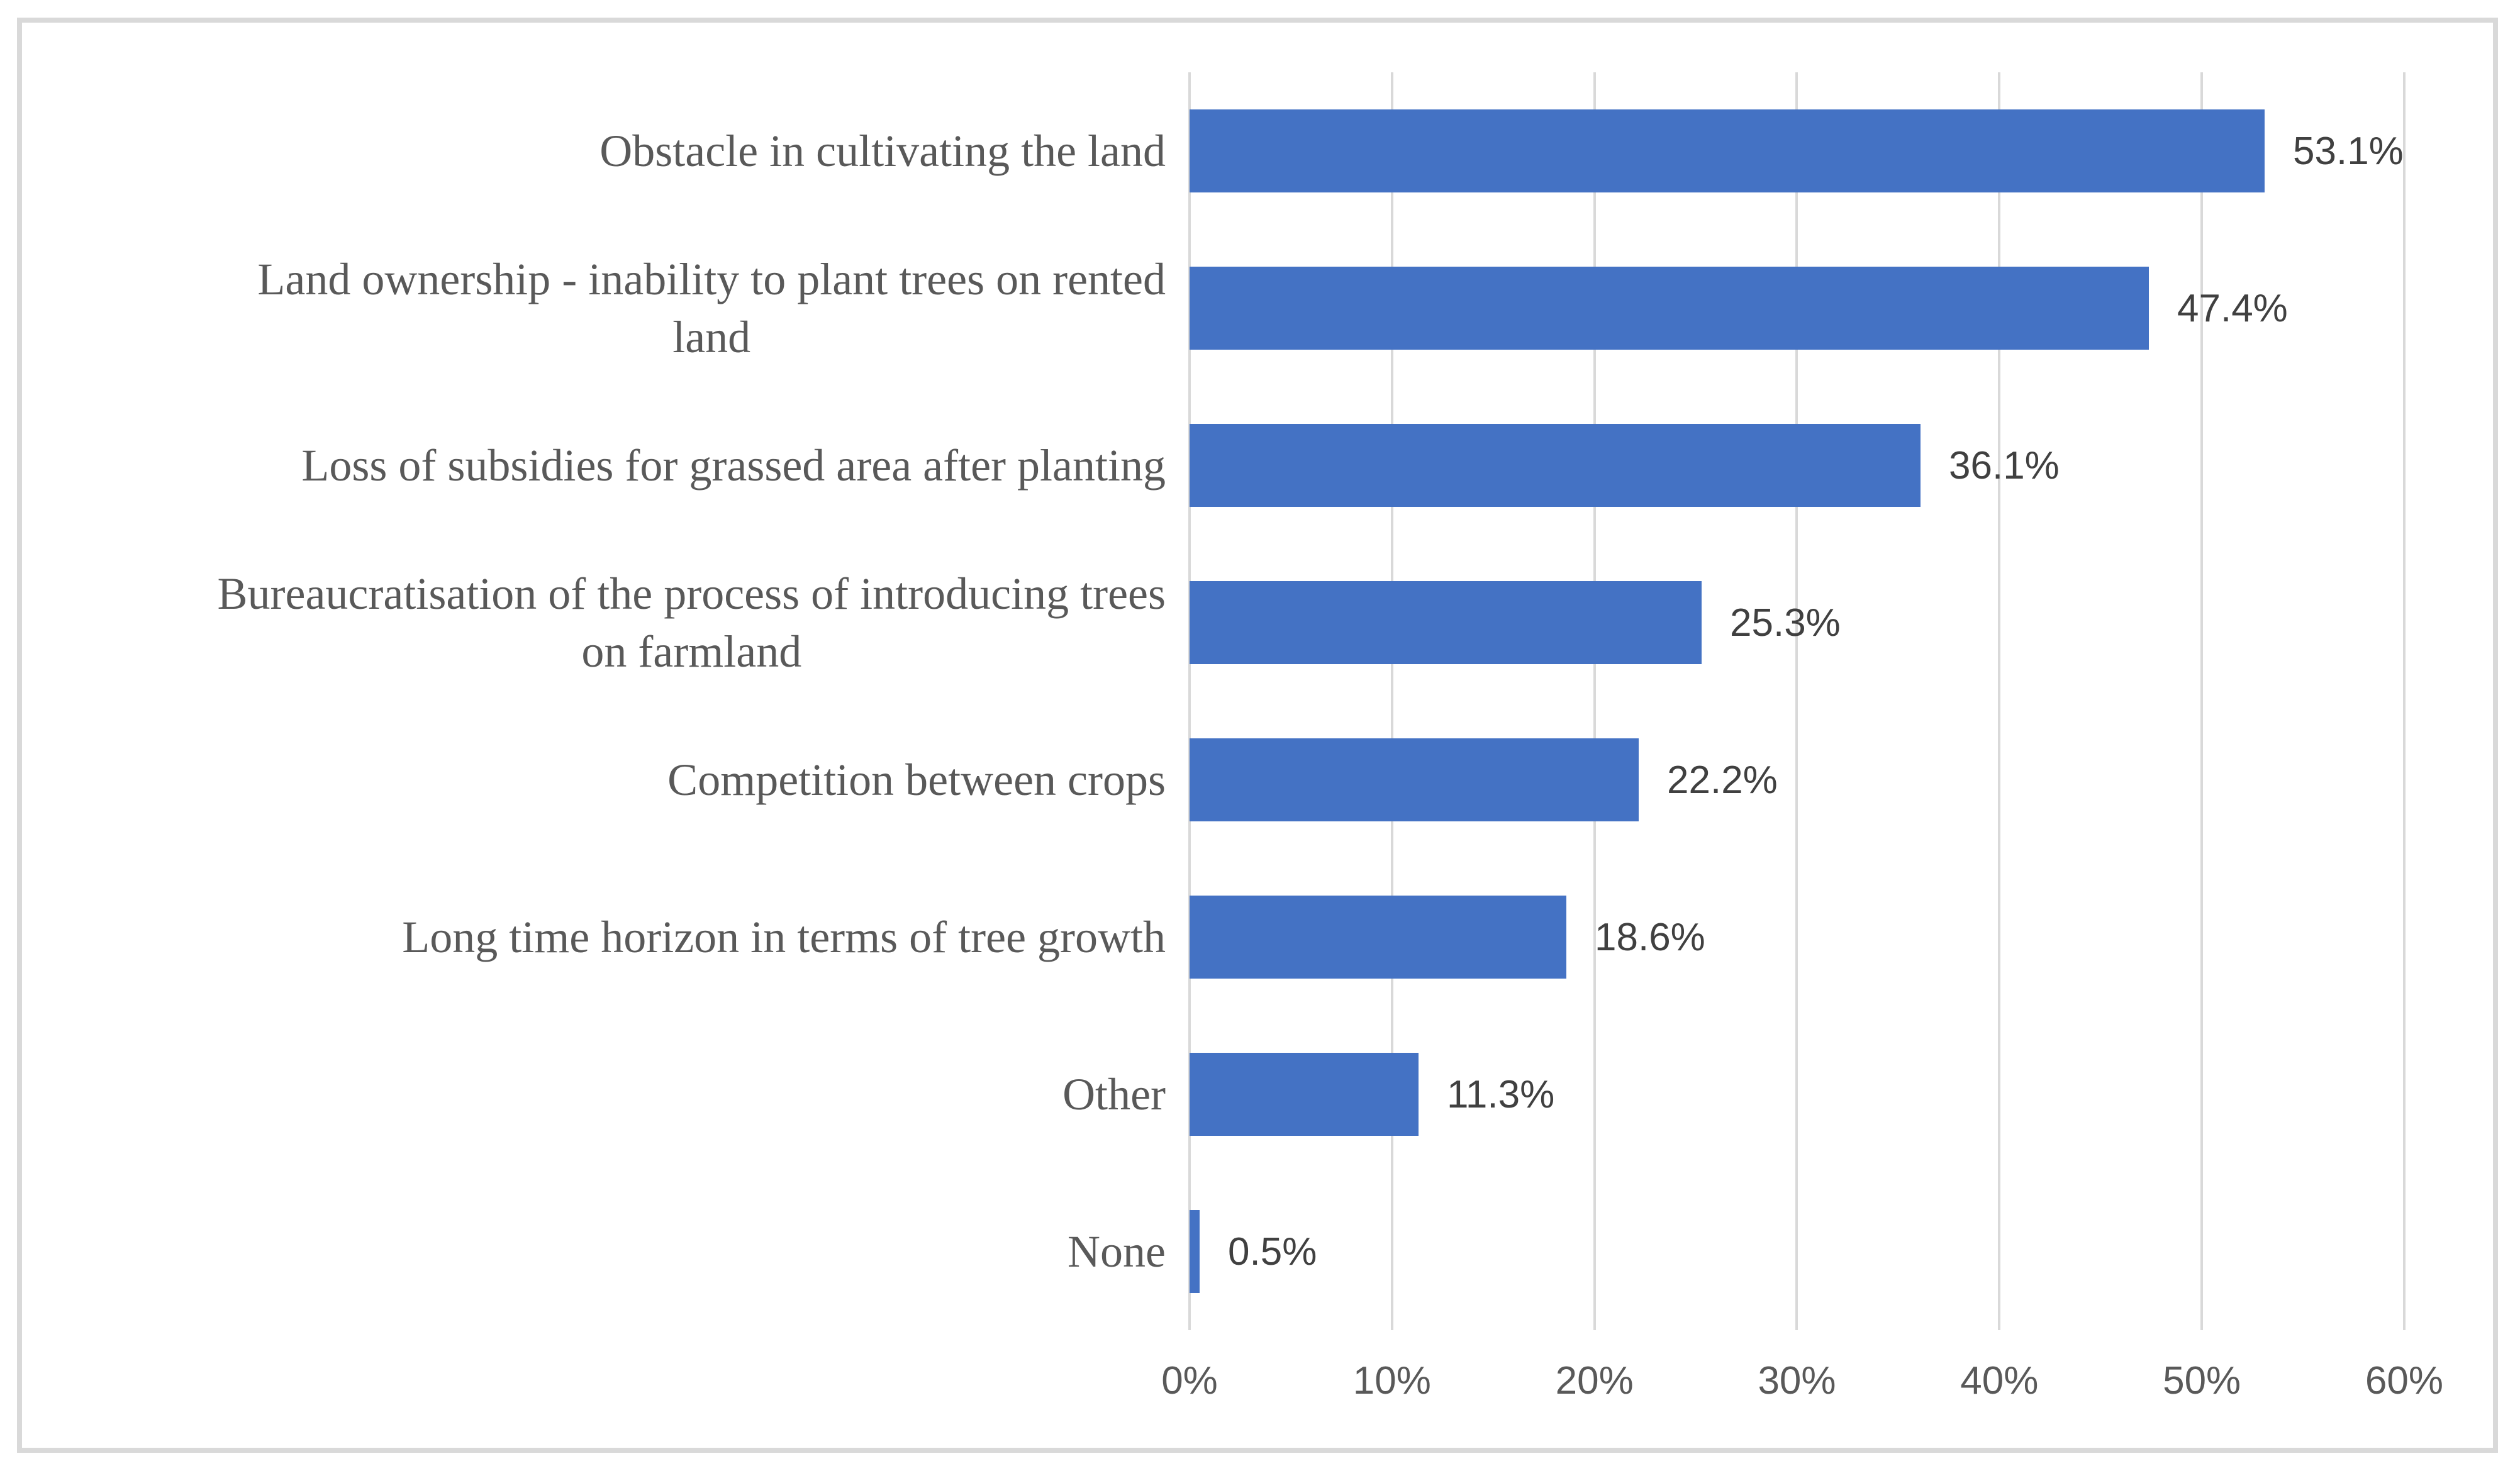 The image size is (2520, 1466). I want to click on x-axis-tick-label: 50%, so click(2202, 1380).